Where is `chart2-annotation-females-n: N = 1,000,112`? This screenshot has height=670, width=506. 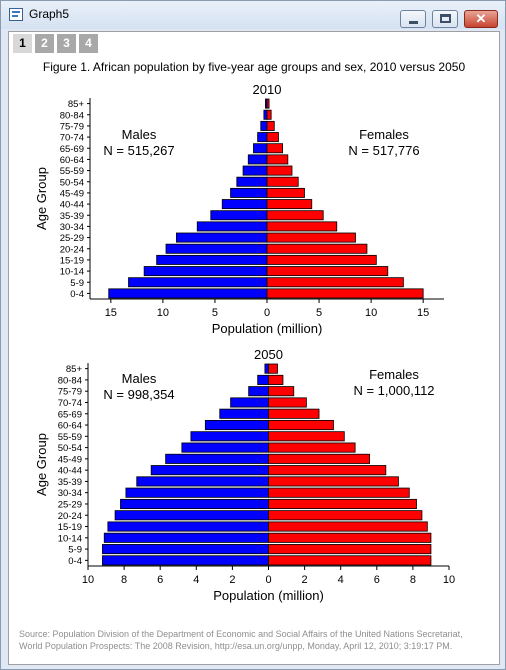 chart2-annotation-females-n: N = 1,000,112 is located at coordinates (393, 390).